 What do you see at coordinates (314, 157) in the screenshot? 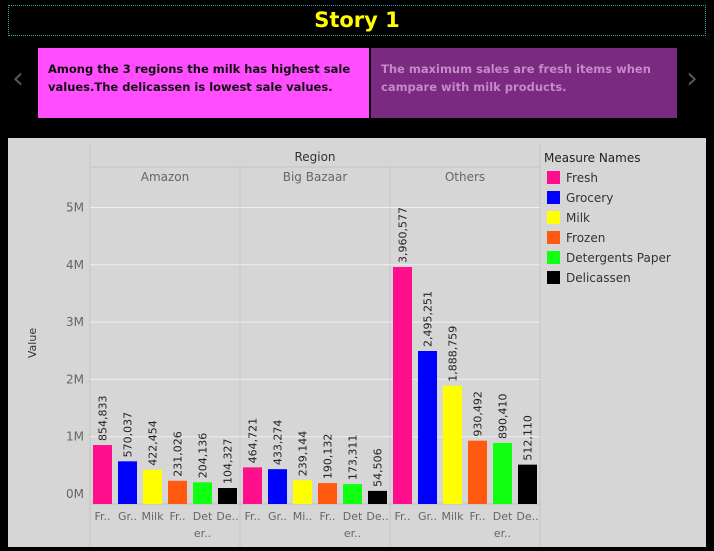
I see `region-header: Region` at bounding box center [314, 157].